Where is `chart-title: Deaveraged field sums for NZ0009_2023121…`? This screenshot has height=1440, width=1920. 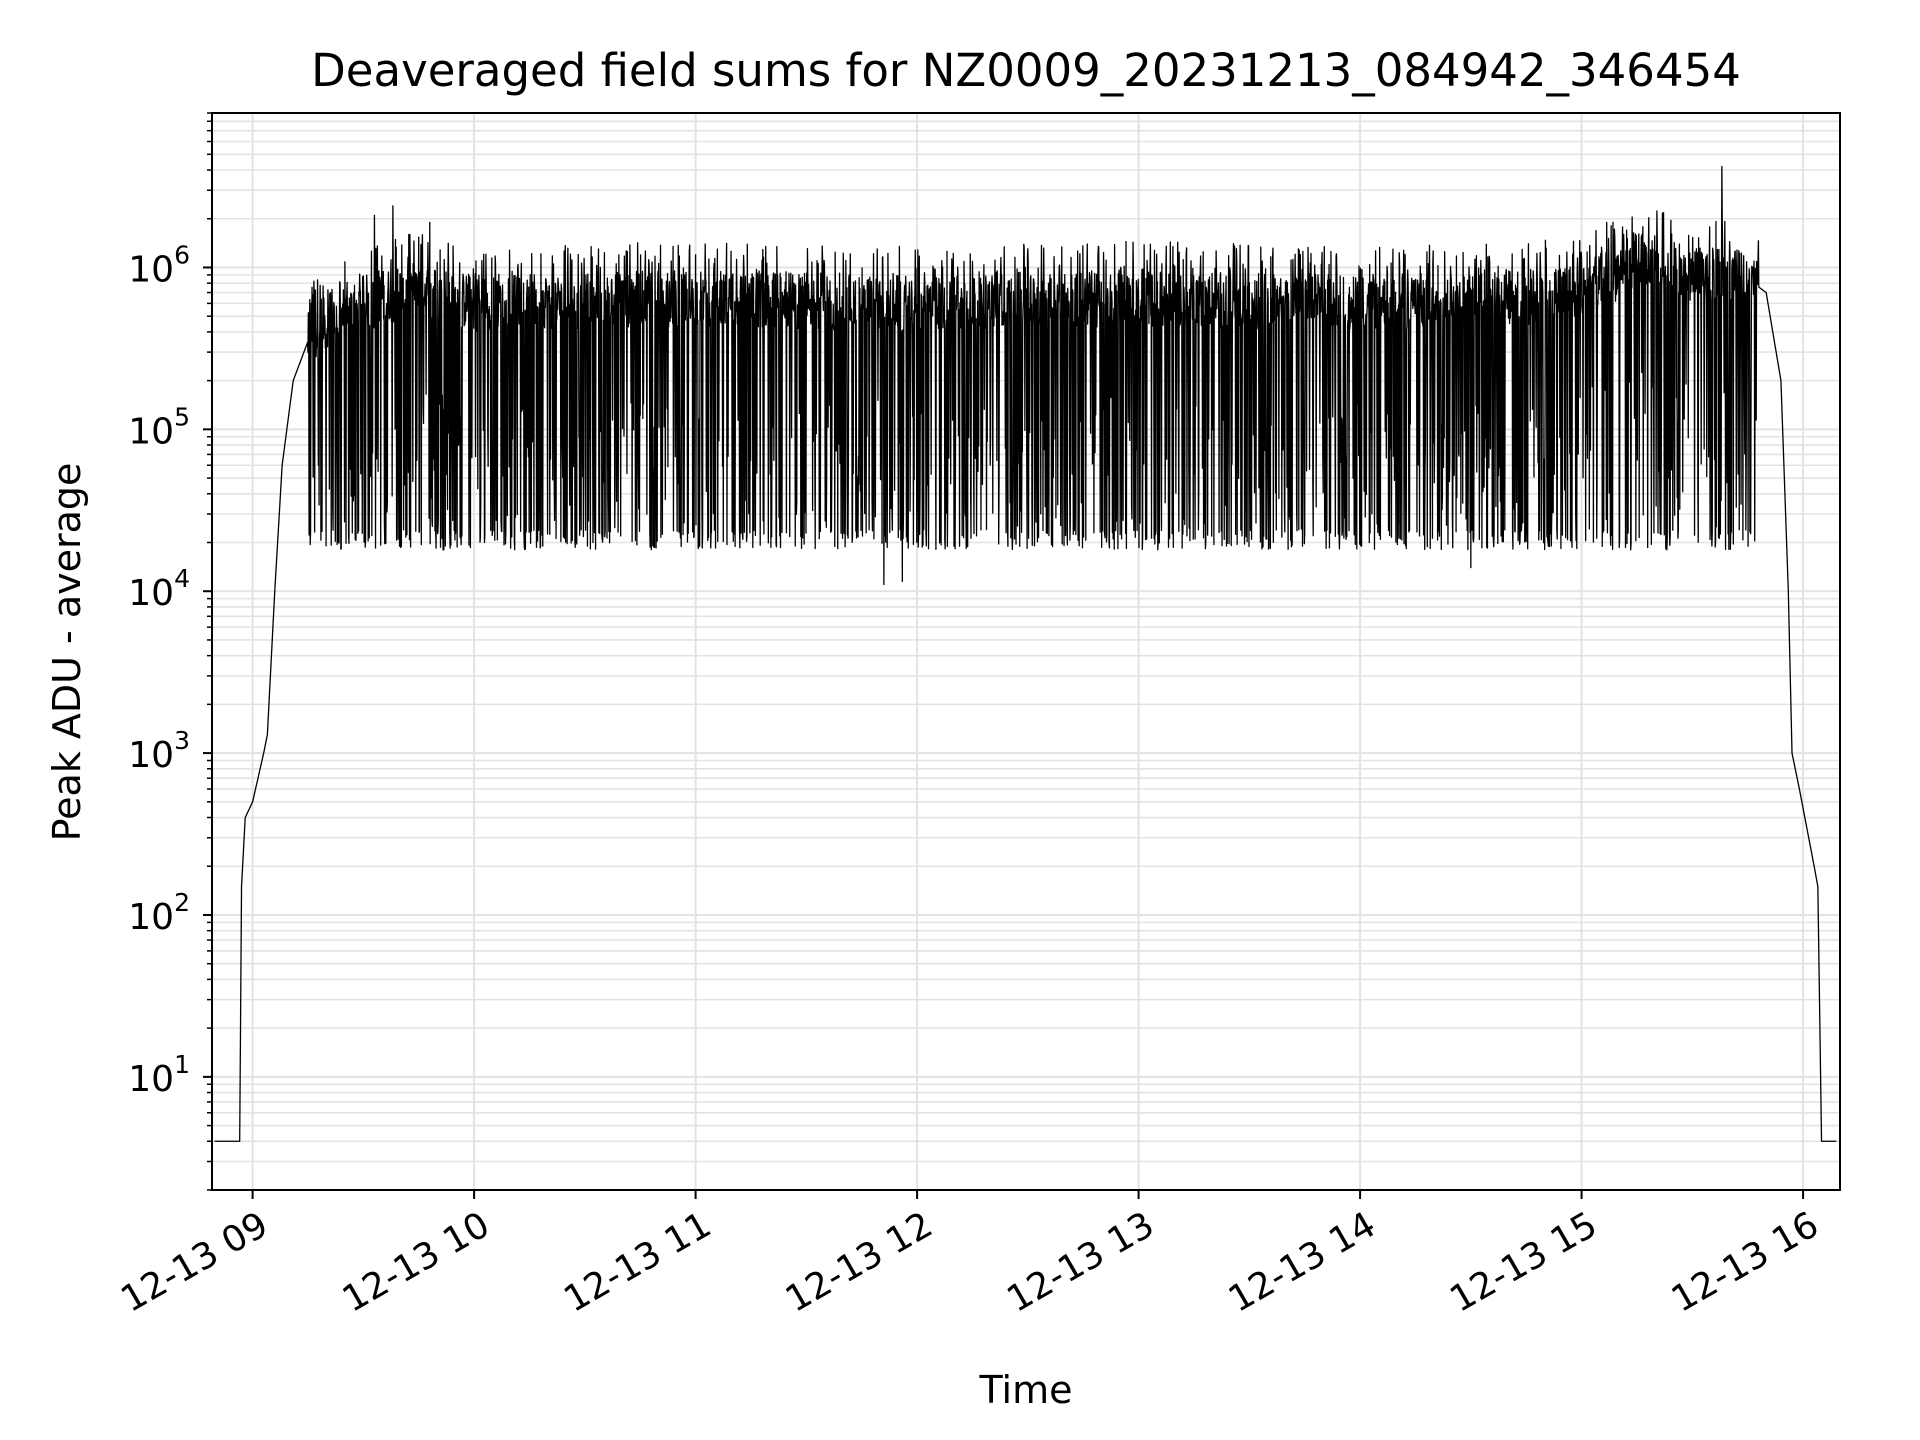
chart-title: Deaveraged field sums for NZ0009_2023121… is located at coordinates (1026, 70).